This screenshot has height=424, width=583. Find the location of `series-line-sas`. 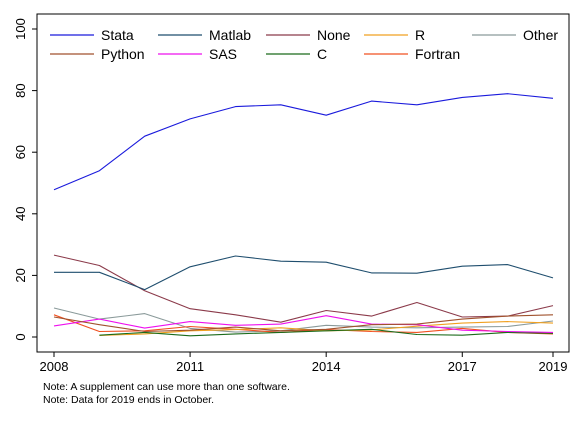

series-line-sas is located at coordinates (303, 324).